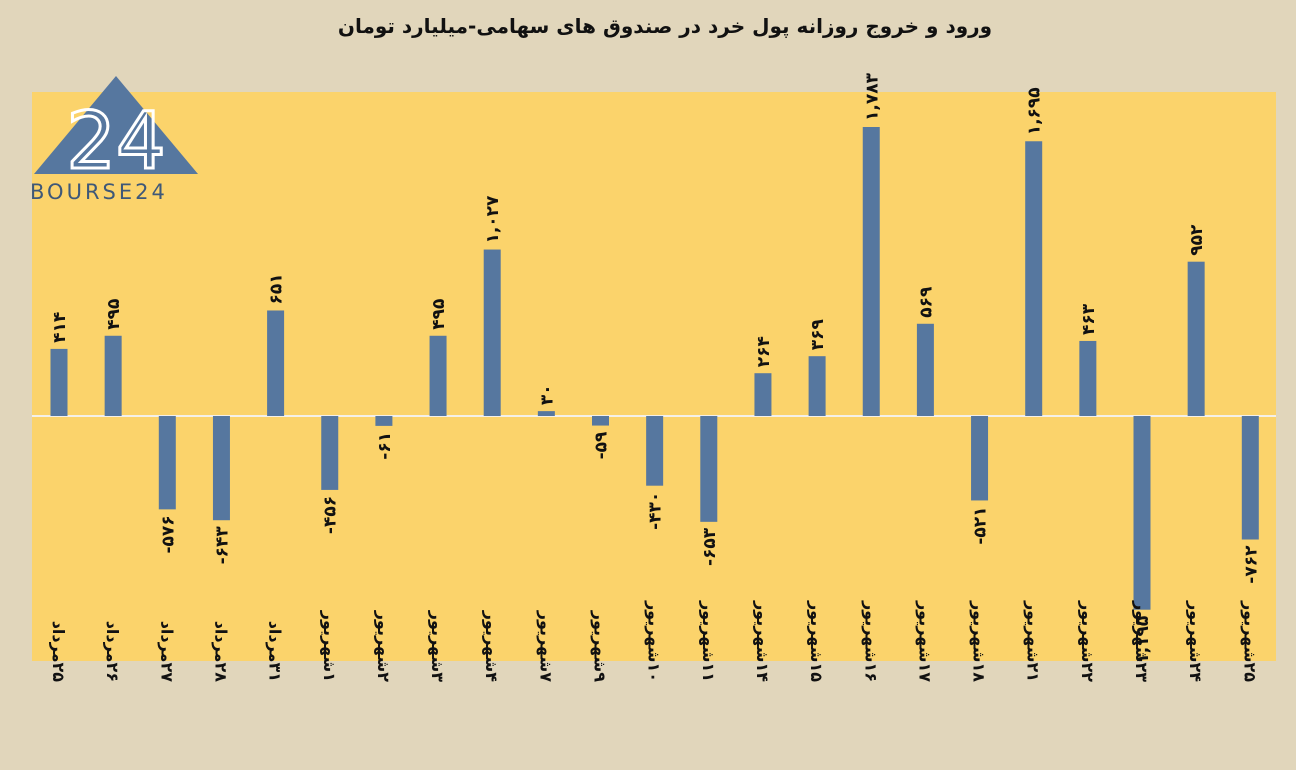 The height and width of the screenshot is (770, 1296). Describe the element at coordinates (1195, 641) in the screenshot. I see `category-label-22: ۲۴شهریور` at that location.